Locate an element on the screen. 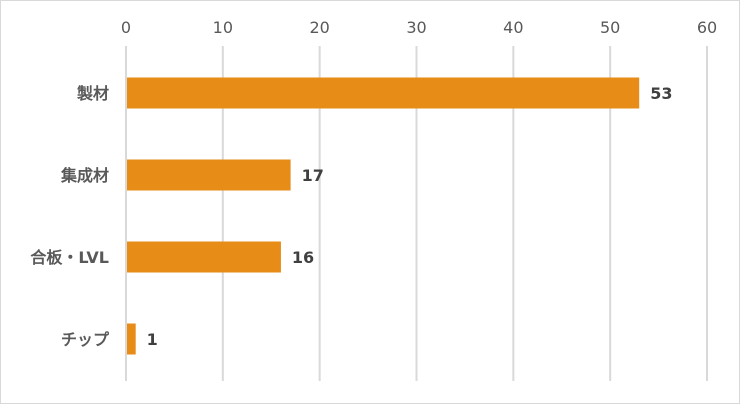 The height and width of the screenshot is (405, 740). category-label: 製材 is located at coordinates (92, 93).